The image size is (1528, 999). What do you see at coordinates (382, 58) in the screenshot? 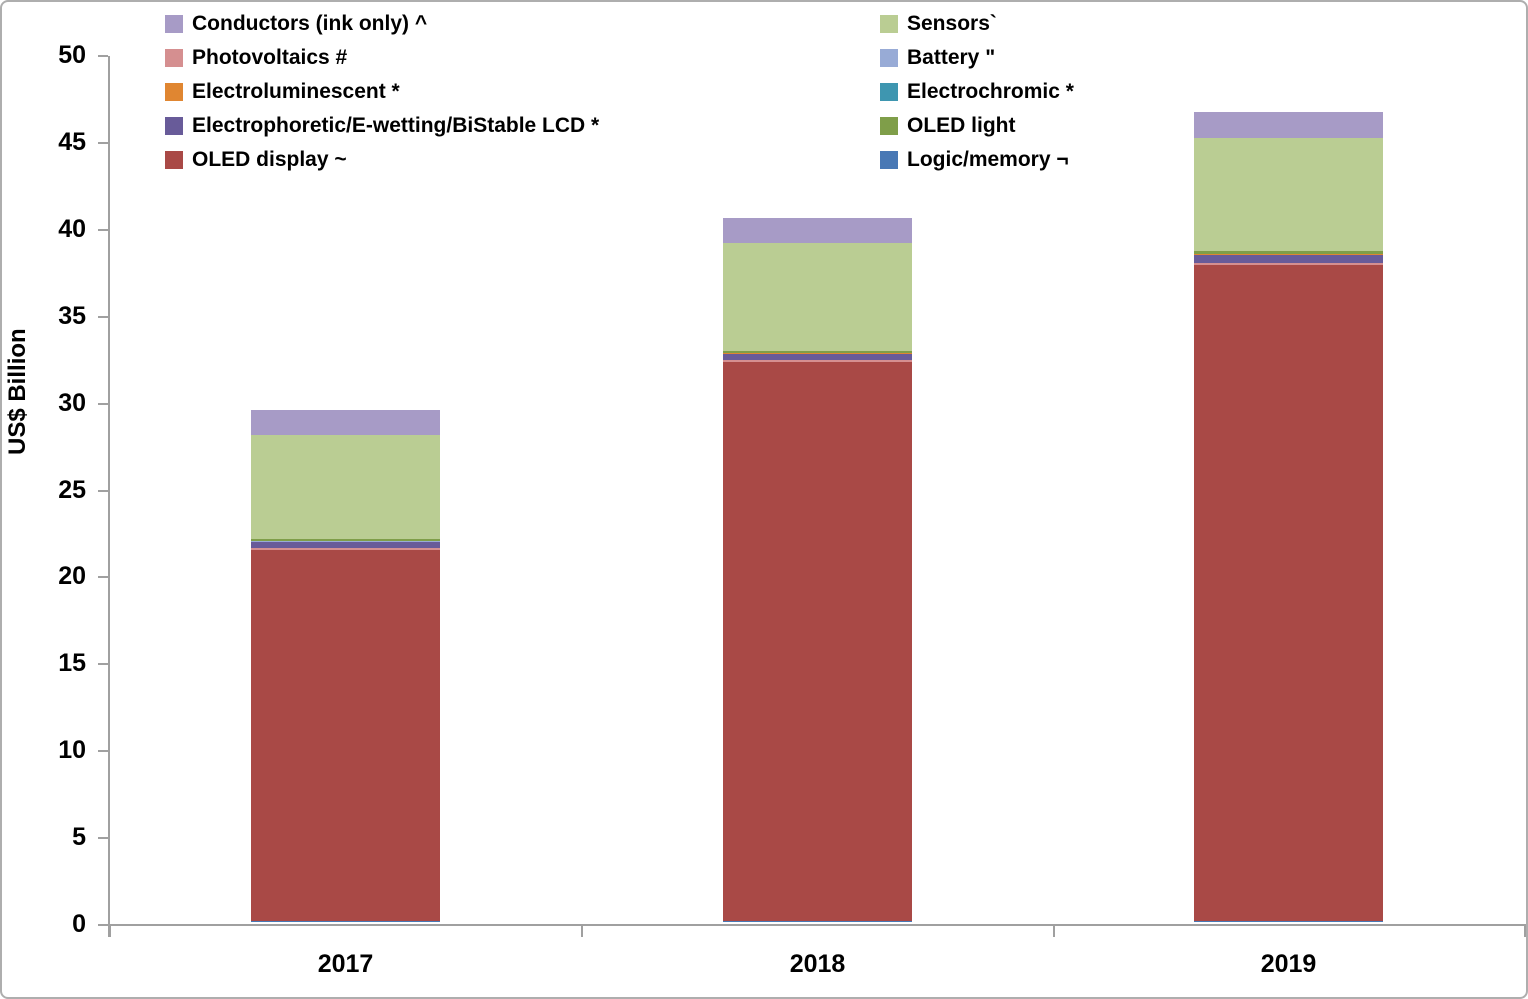
I see `legend-item-photovoltaics: Photovoltaics #` at bounding box center [382, 58].